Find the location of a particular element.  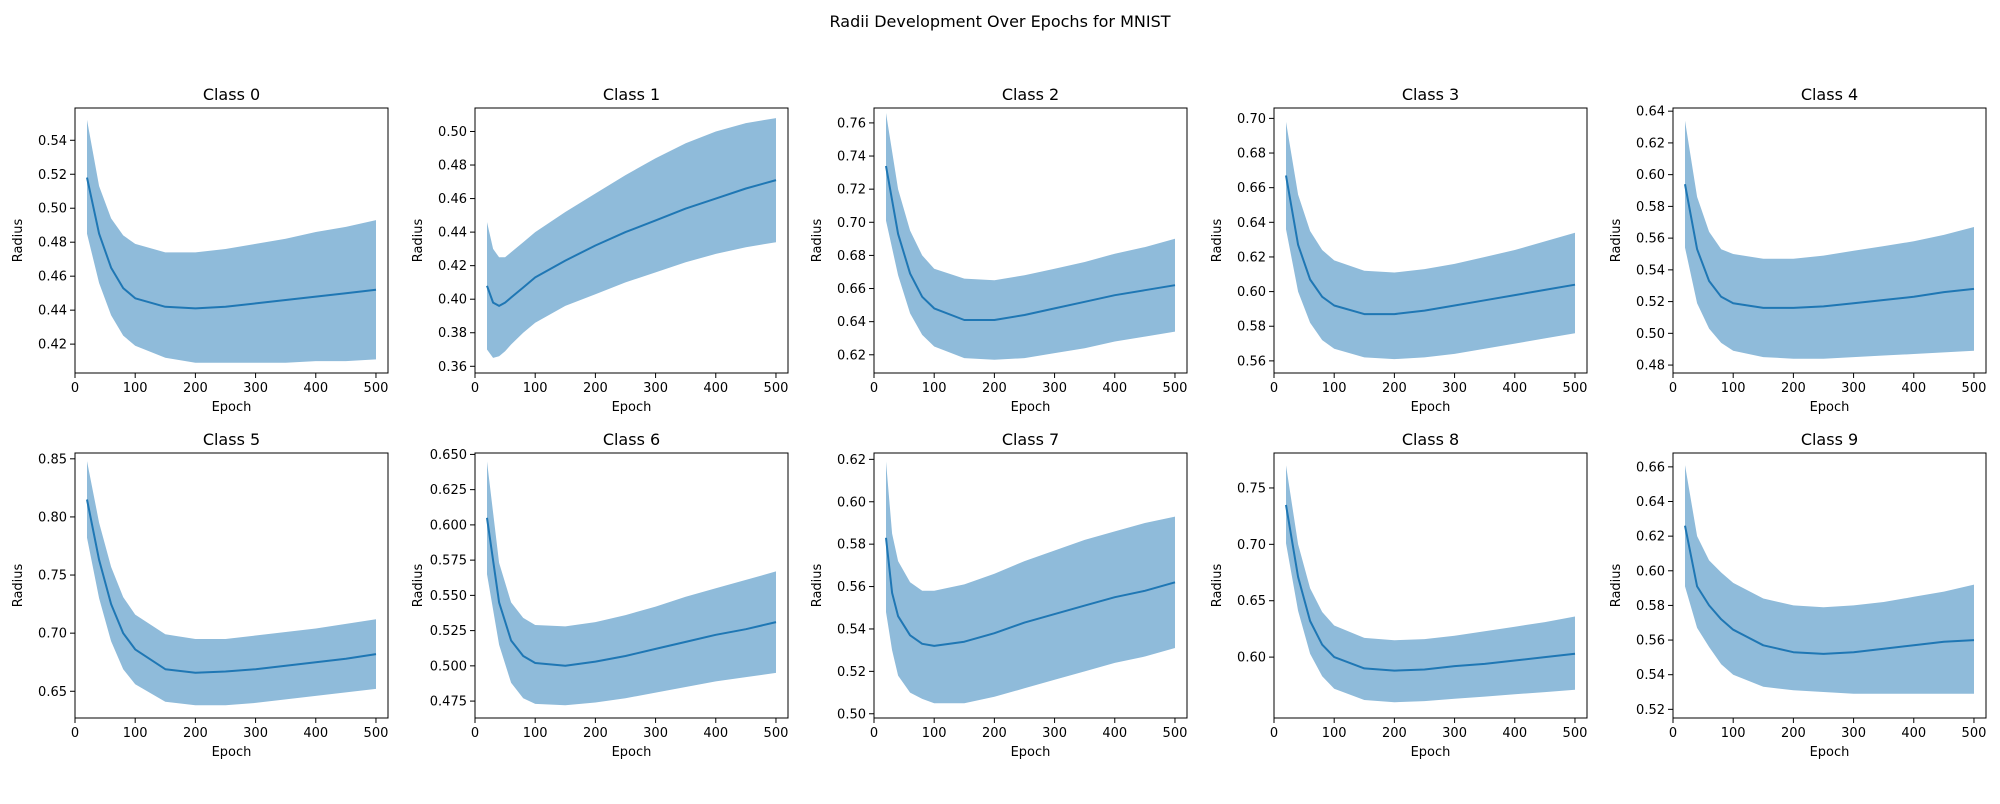

y-tick-label: 0.525 is located at coordinates (448, 631).